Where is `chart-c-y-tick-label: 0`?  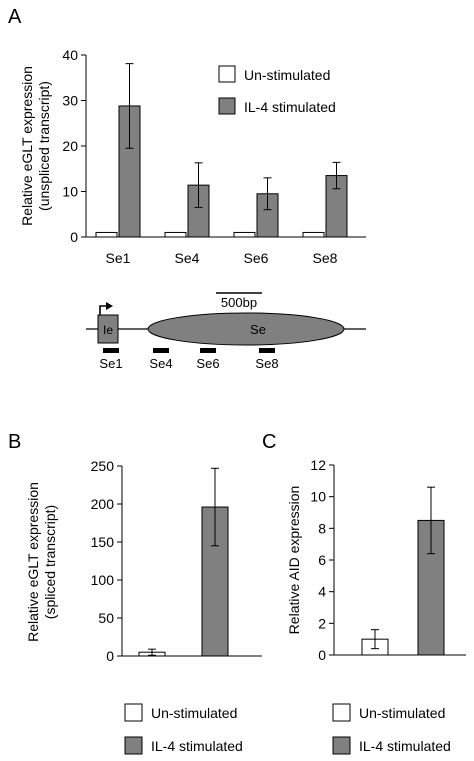 chart-c-y-tick-label: 0 is located at coordinates (322, 655).